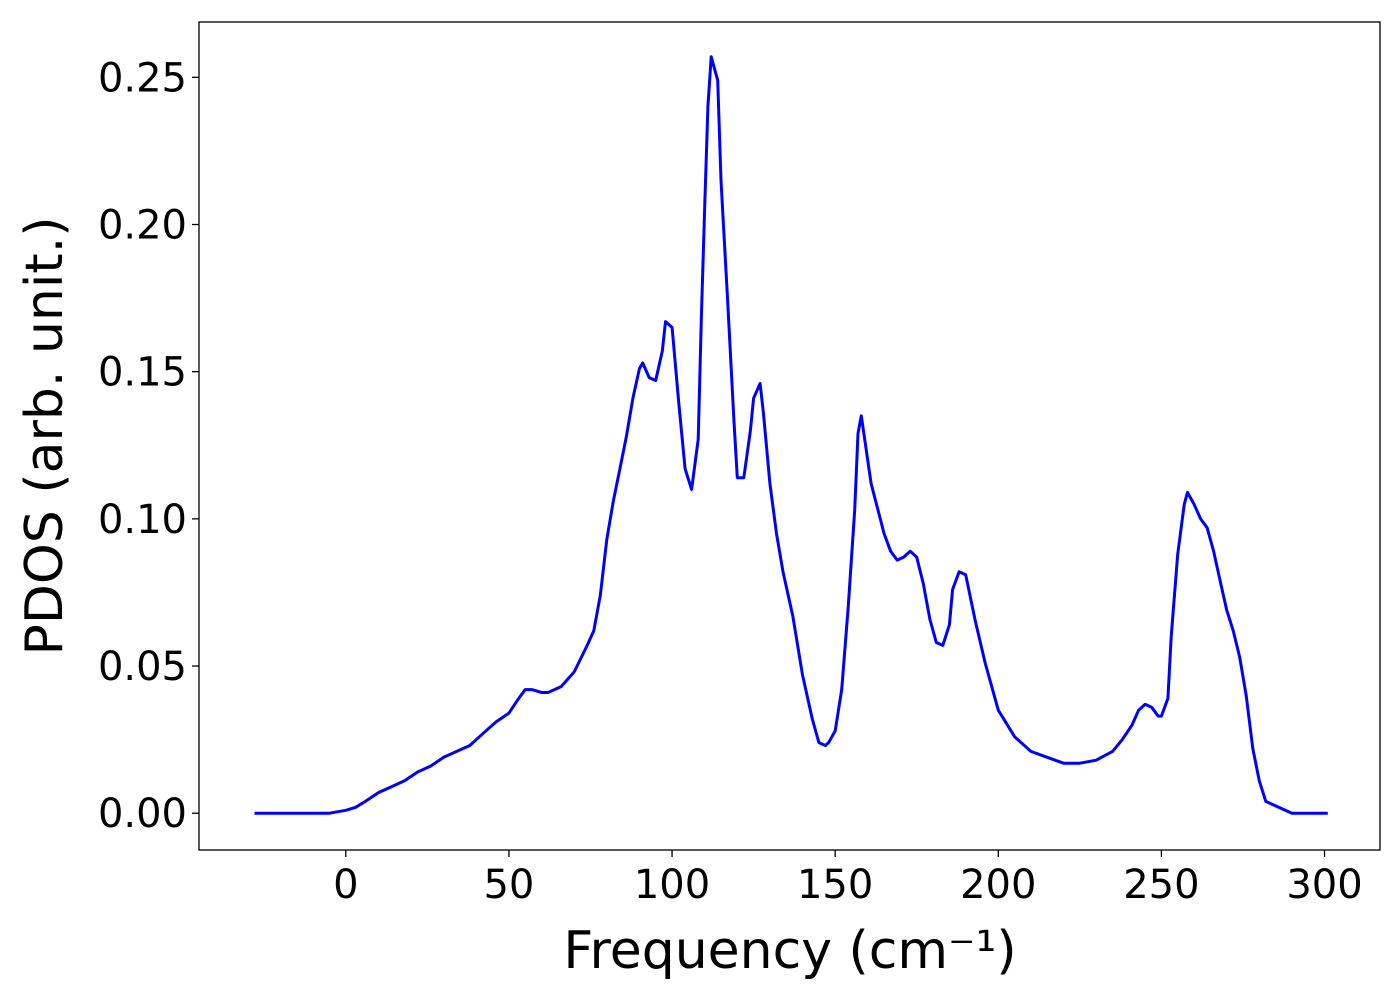 The image size is (1400, 1000). What do you see at coordinates (789, 951) in the screenshot?
I see `x-axis-title: Frequency (cm⁻¹)` at bounding box center [789, 951].